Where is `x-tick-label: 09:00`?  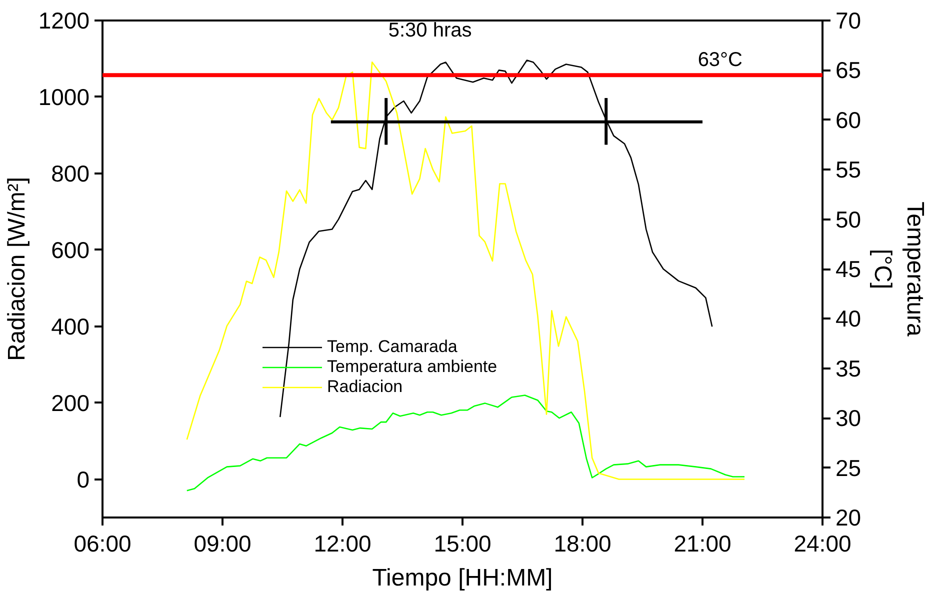 x-tick-label: 09:00 is located at coordinates (223, 543).